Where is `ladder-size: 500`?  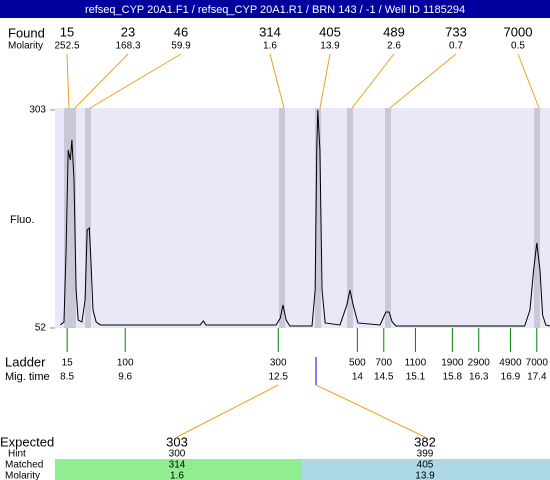
ladder-size: 500 is located at coordinates (357, 363).